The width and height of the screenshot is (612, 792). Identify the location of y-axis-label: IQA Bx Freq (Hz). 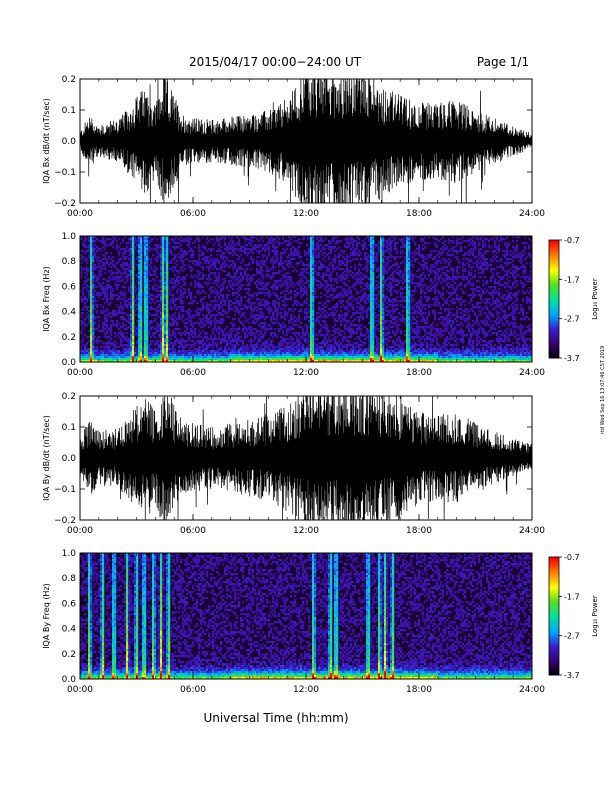
(46, 299).